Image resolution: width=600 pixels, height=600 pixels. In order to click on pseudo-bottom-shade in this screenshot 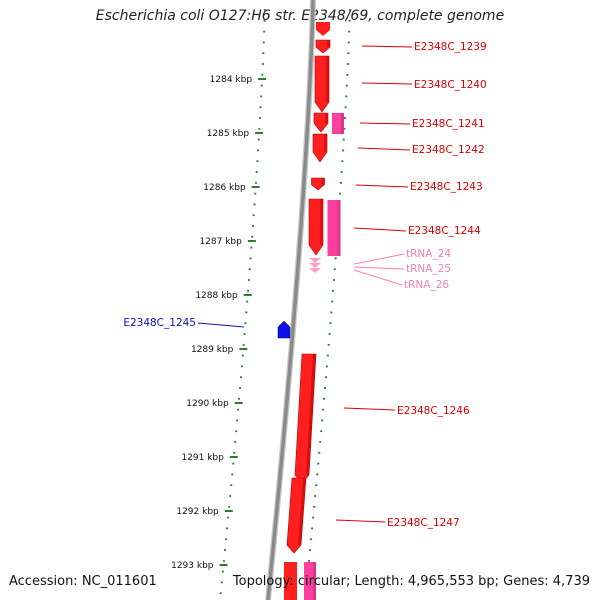, I will do `click(314, 581)`.